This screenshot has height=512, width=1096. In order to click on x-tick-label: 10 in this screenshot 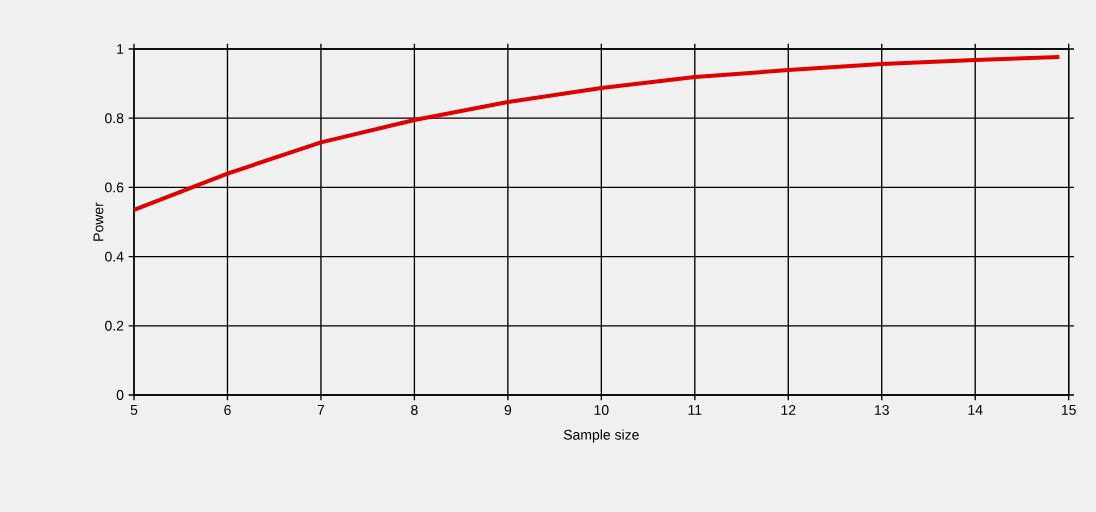, I will do `click(601, 410)`.